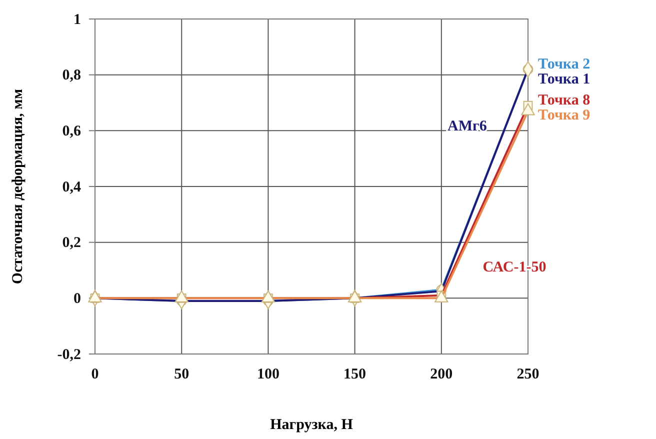  What do you see at coordinates (182, 374) in the screenshot?
I see `x-tick-label: 50` at bounding box center [182, 374].